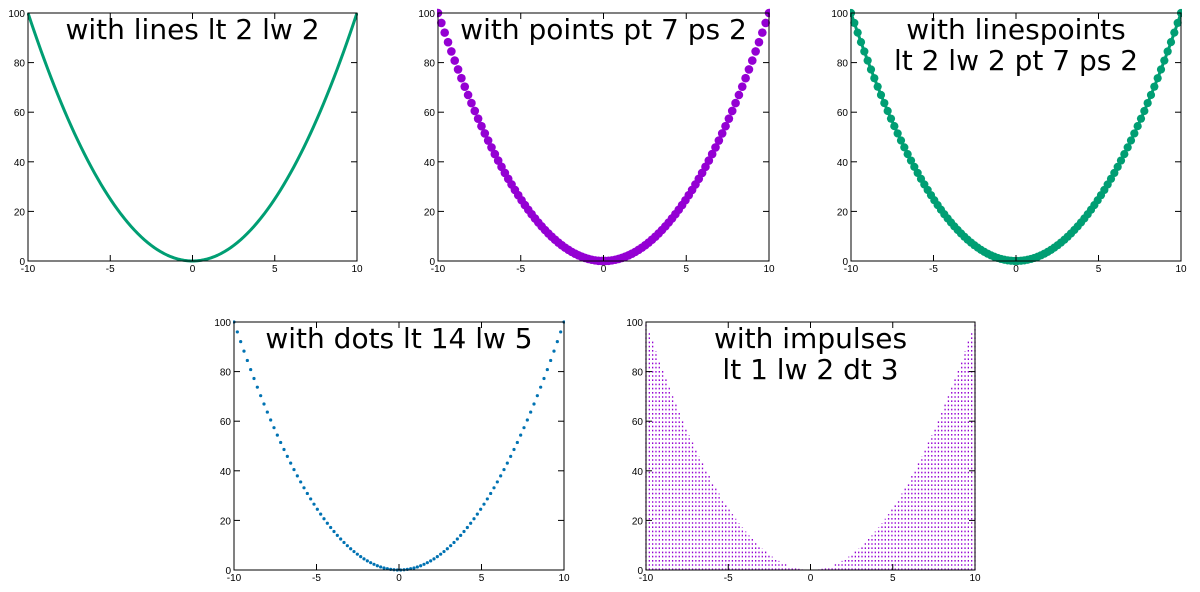 The height and width of the screenshot is (592, 1200). Describe the element at coordinates (222, 323) in the screenshot. I see `y-tick-label: 100` at that location.